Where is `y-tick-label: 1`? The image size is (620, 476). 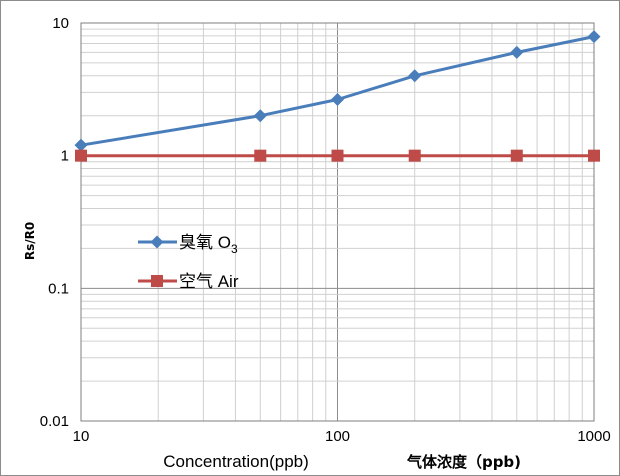
y-tick-label: 1 is located at coordinates (65, 156).